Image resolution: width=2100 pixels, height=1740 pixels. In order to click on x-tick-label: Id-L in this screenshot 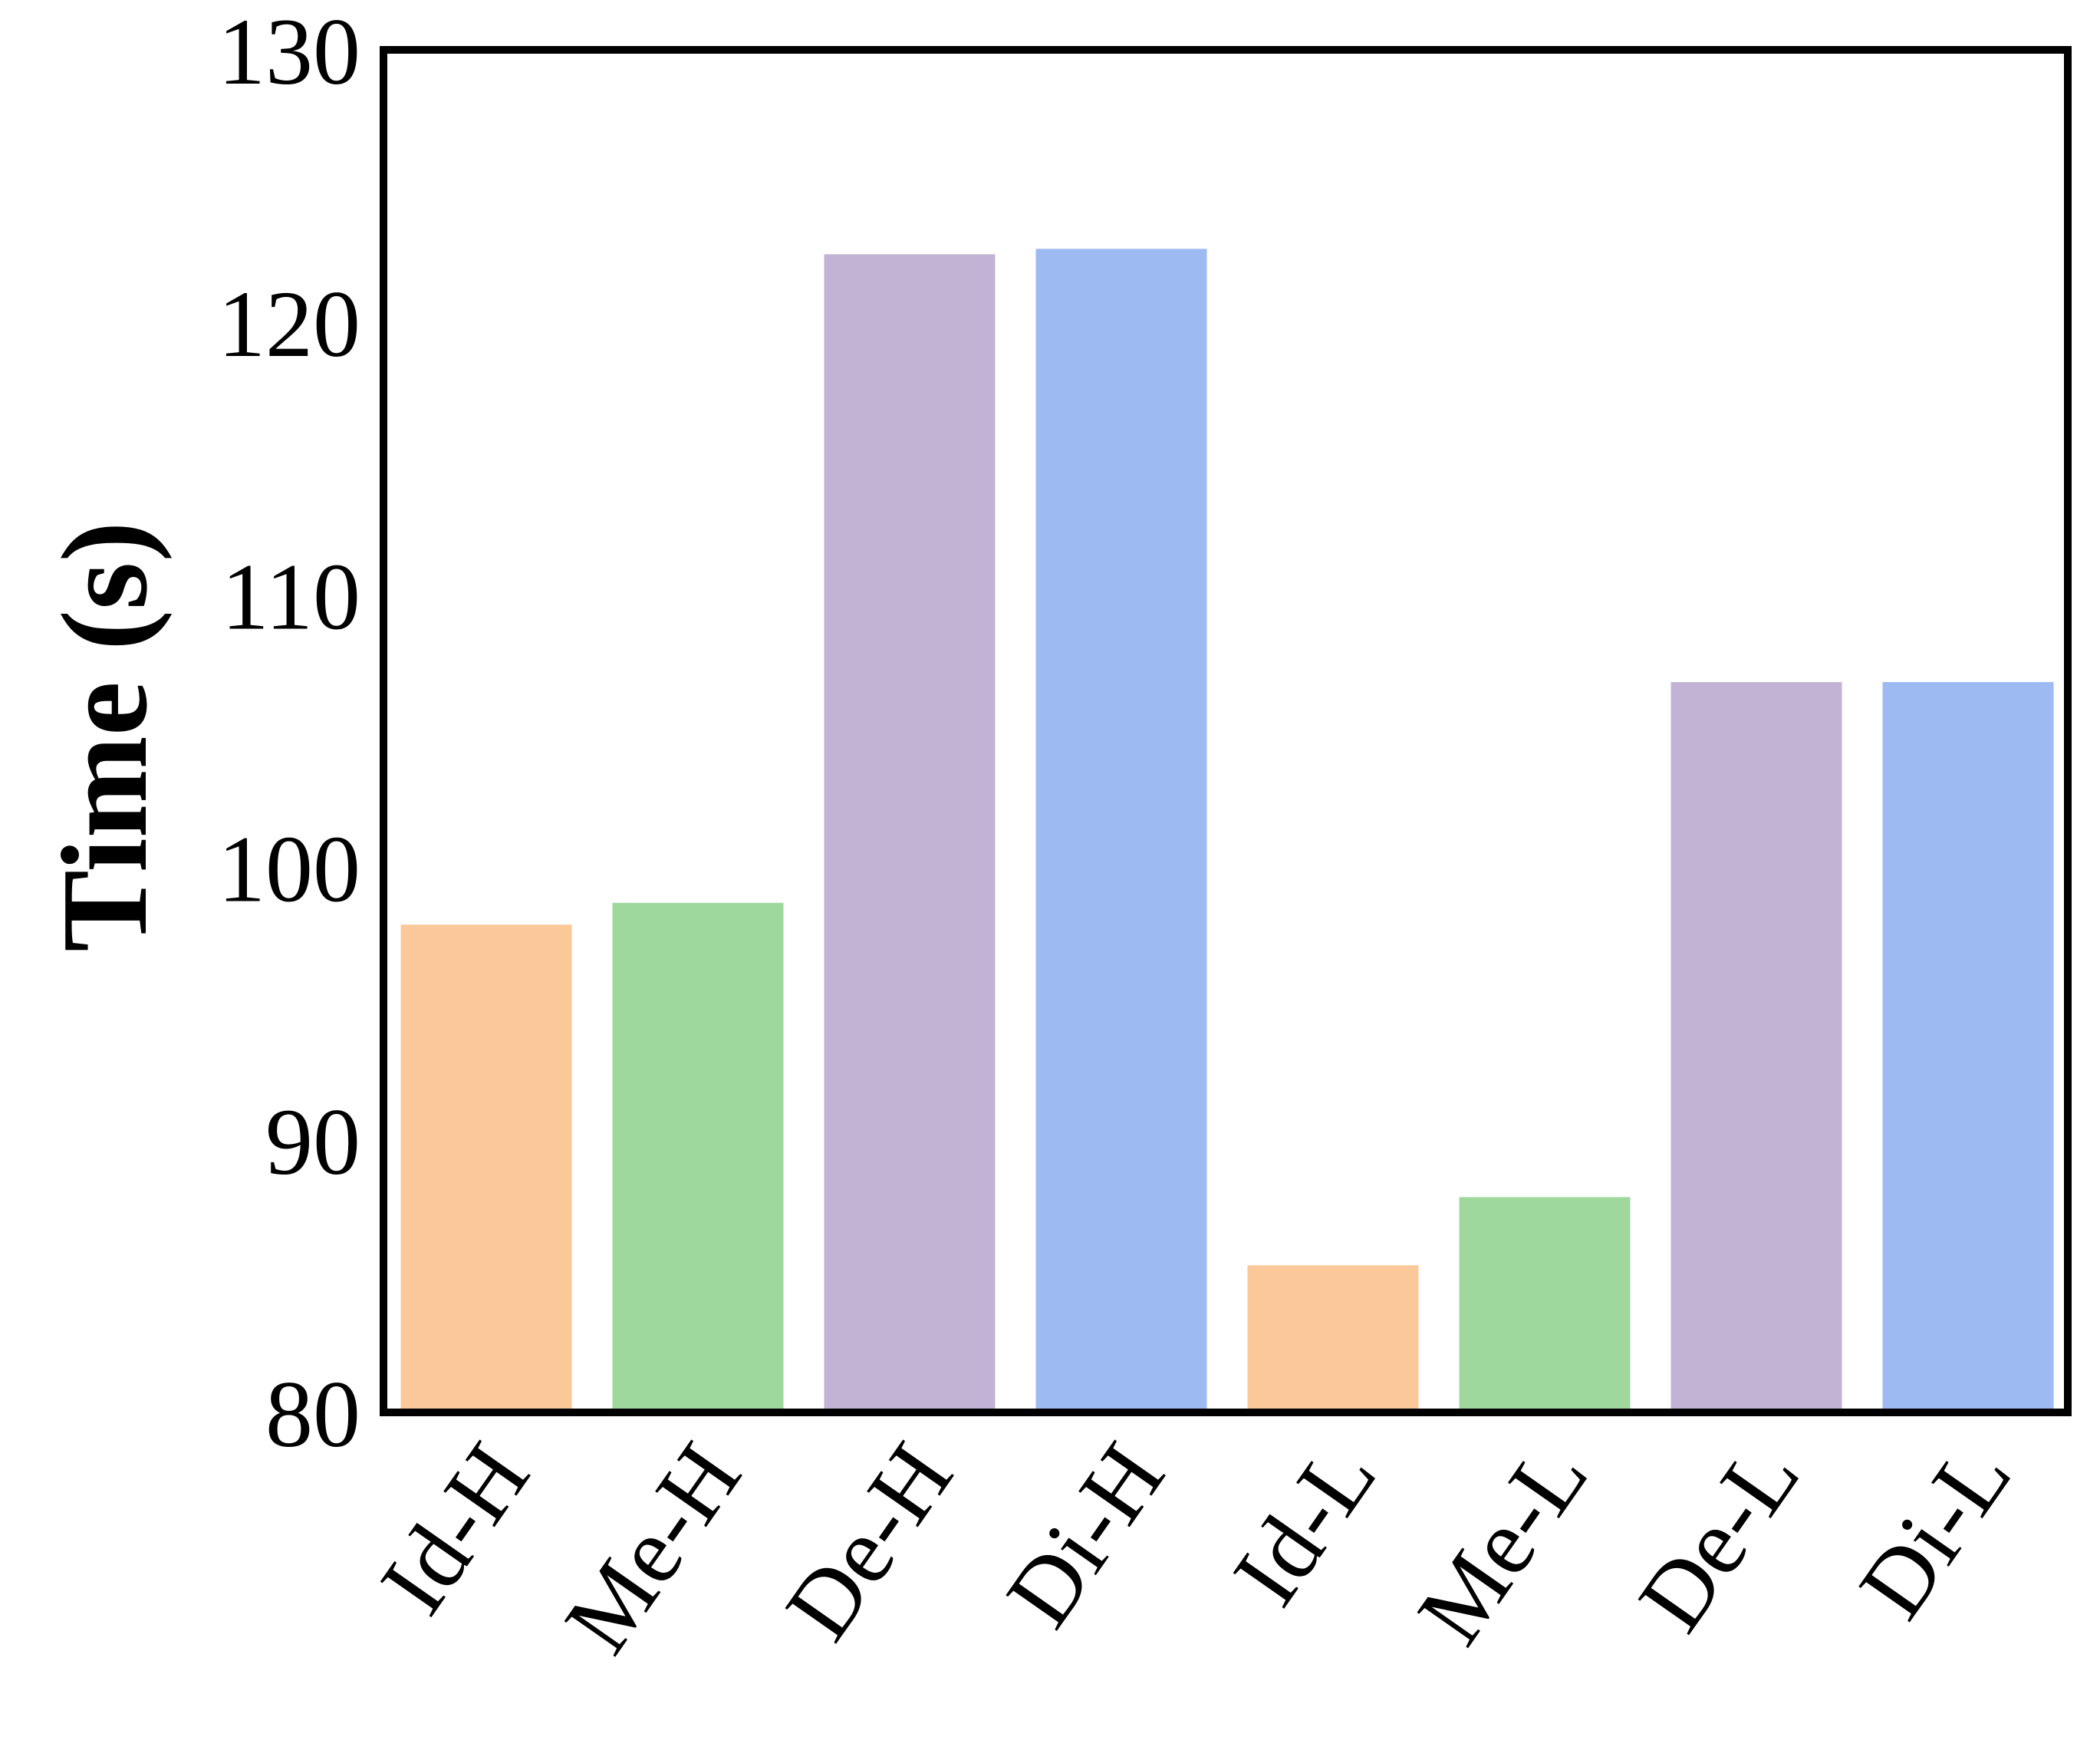, I will do `click(1305, 1524)`.